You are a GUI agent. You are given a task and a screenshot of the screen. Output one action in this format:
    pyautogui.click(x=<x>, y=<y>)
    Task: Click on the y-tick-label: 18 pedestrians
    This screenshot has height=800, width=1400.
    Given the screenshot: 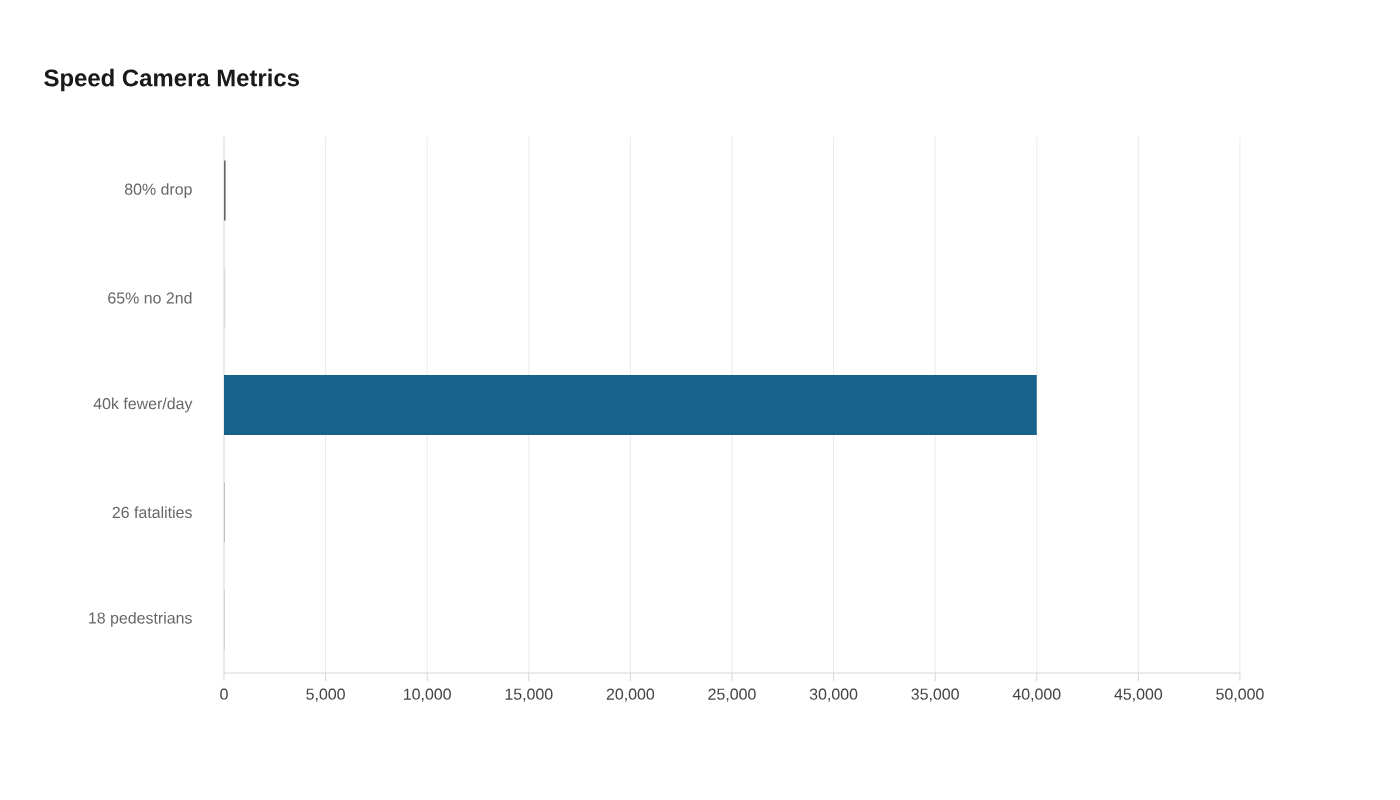 What is the action you would take?
    pyautogui.click(x=140, y=619)
    